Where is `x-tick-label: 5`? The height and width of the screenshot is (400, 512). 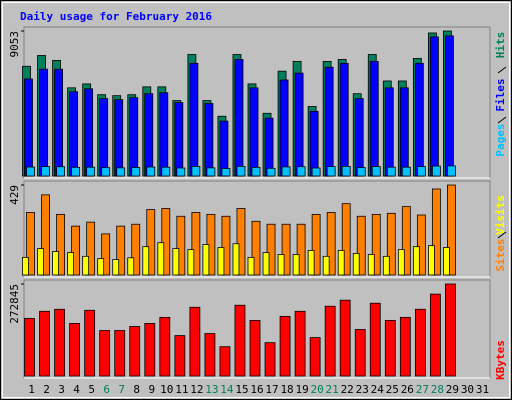
x-tick-label: 5 is located at coordinates (91, 389).